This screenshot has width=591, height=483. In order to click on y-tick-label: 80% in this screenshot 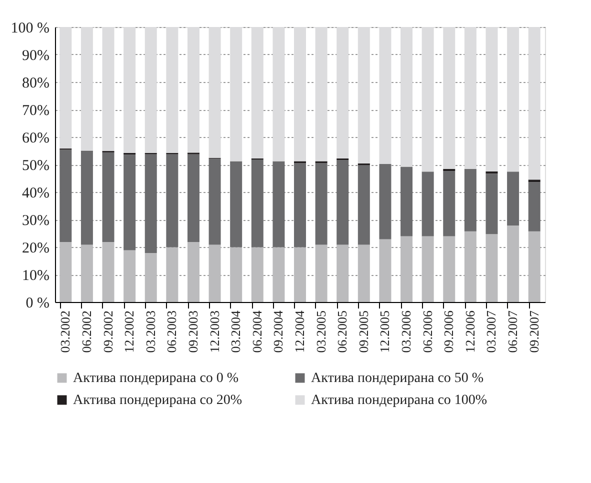, I will do `click(36, 84)`.